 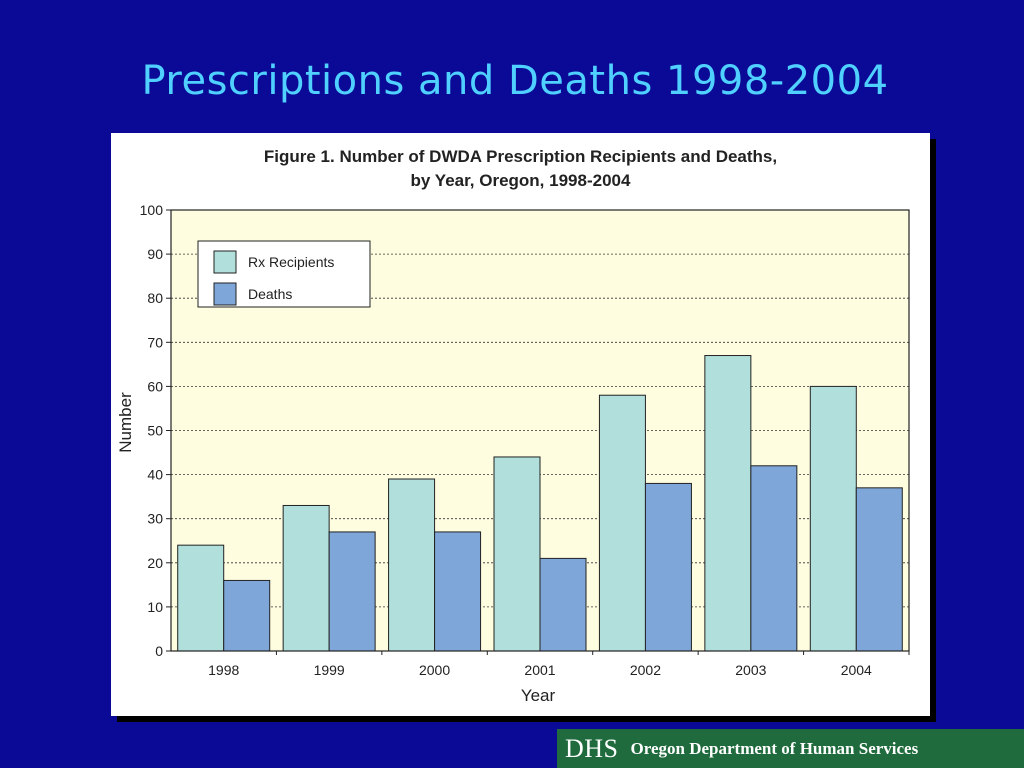 What do you see at coordinates (291, 262) in the screenshot?
I see `legend-label: Rx Recipients` at bounding box center [291, 262].